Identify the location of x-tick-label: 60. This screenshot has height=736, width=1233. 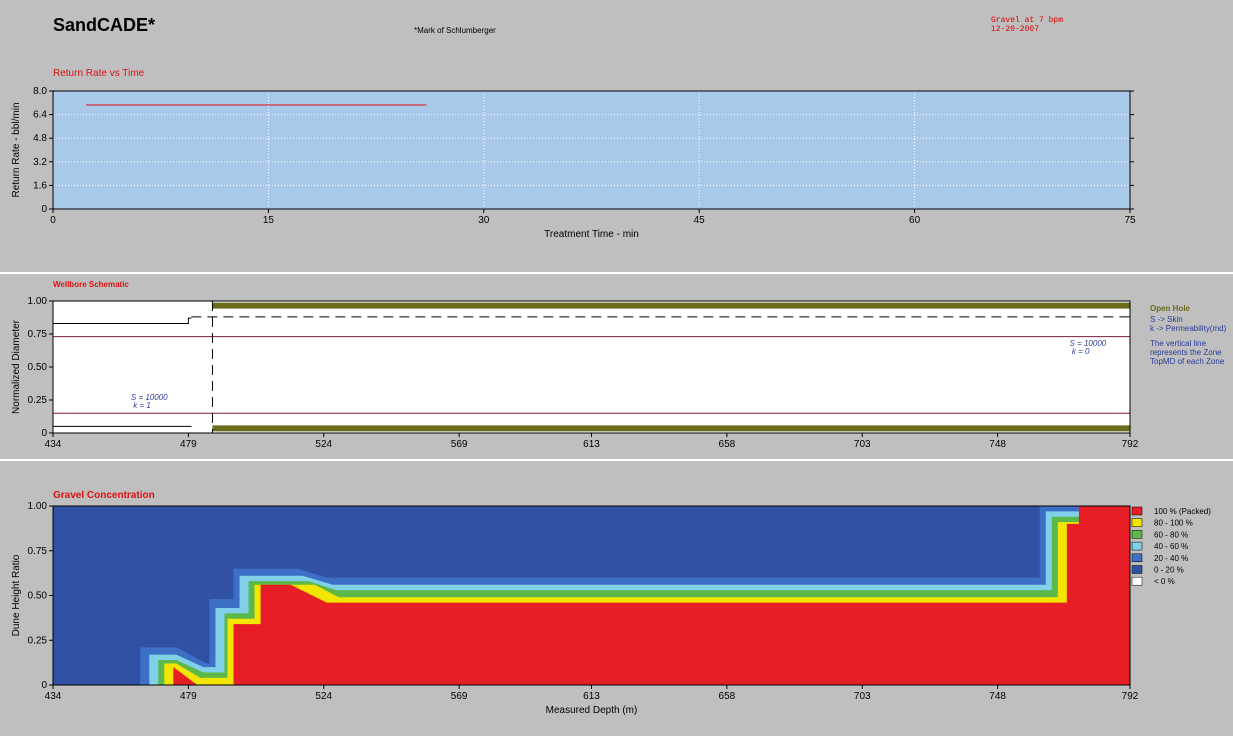
(915, 220).